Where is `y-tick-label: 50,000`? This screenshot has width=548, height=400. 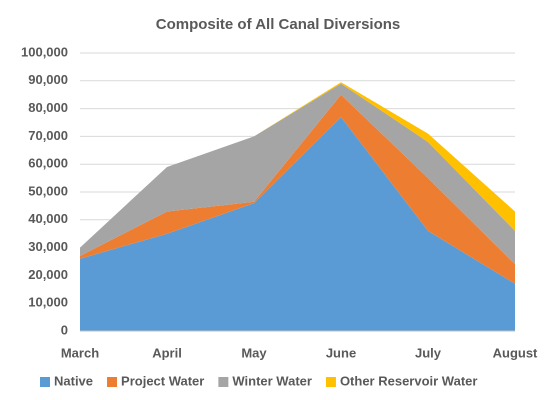 y-tick-label: 50,000 is located at coordinates (48, 190).